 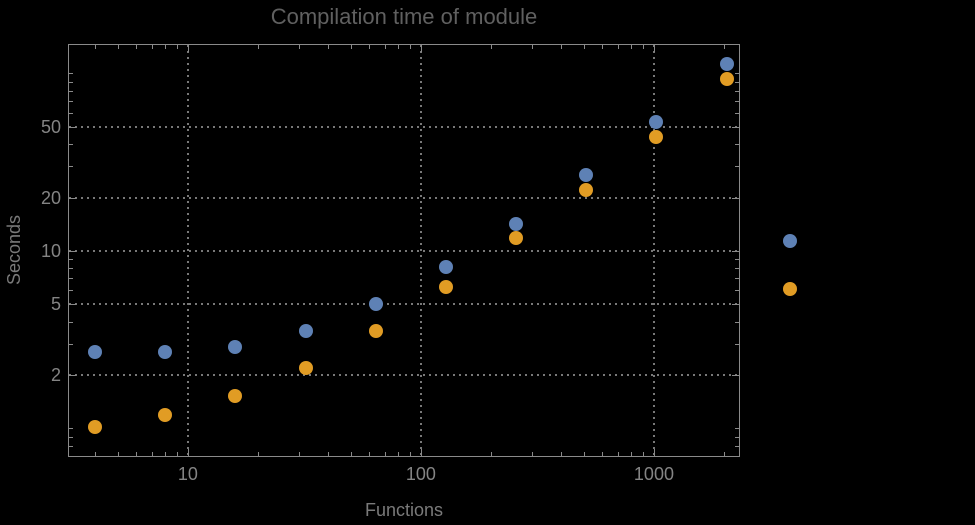 I want to click on chart-title: Compilation time of module, so click(x=404, y=16).